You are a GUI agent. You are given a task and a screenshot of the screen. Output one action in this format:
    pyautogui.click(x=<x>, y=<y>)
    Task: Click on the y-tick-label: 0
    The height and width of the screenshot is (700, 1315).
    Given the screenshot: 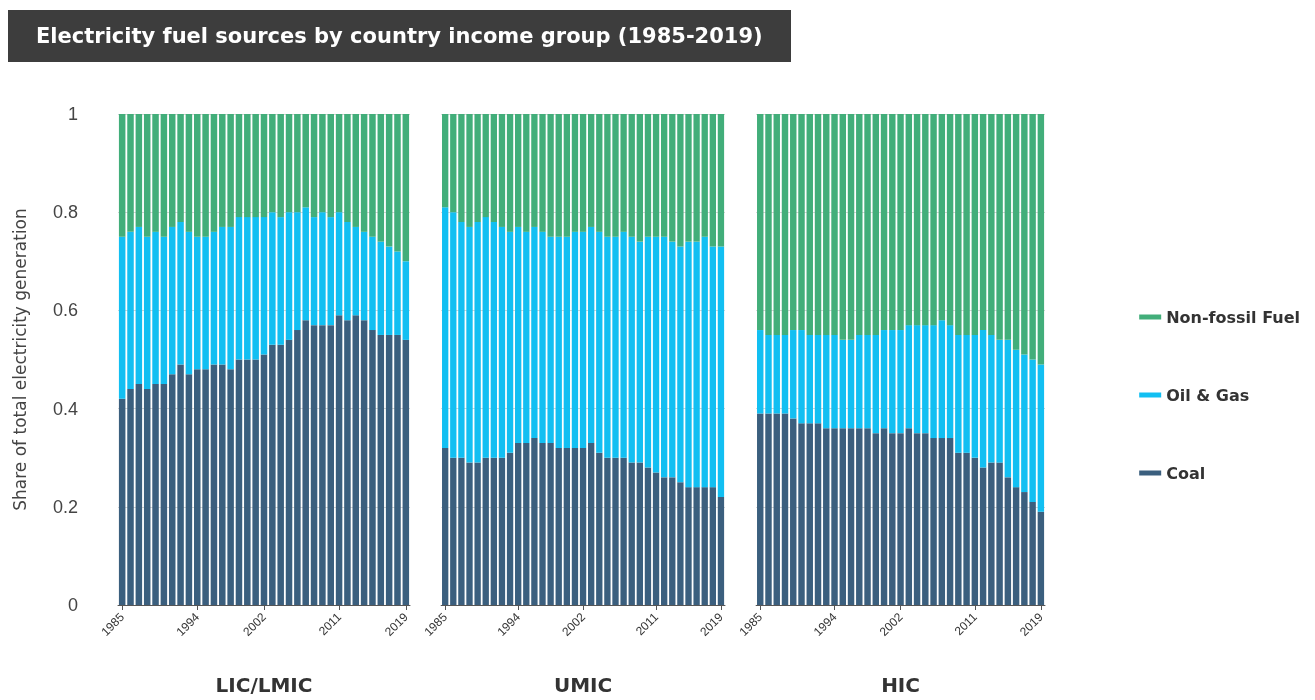 What is the action you would take?
    pyautogui.click(x=72, y=605)
    